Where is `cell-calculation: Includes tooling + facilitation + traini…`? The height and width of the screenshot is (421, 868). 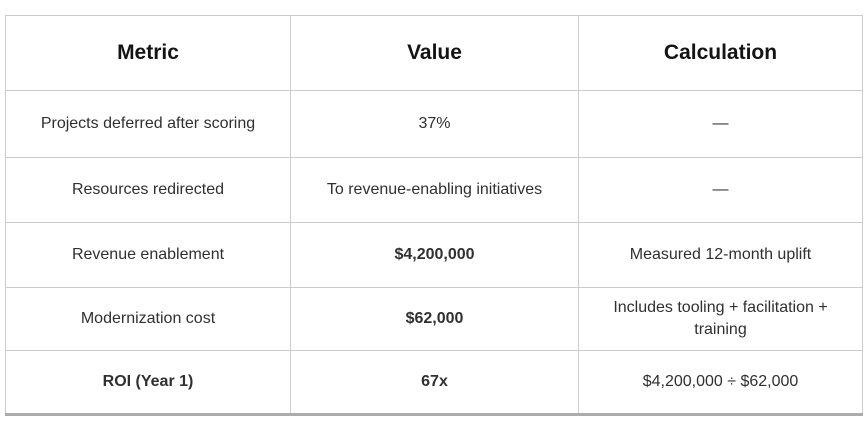
cell-calculation: Includes tooling + facilitation + traini… is located at coordinates (720, 319).